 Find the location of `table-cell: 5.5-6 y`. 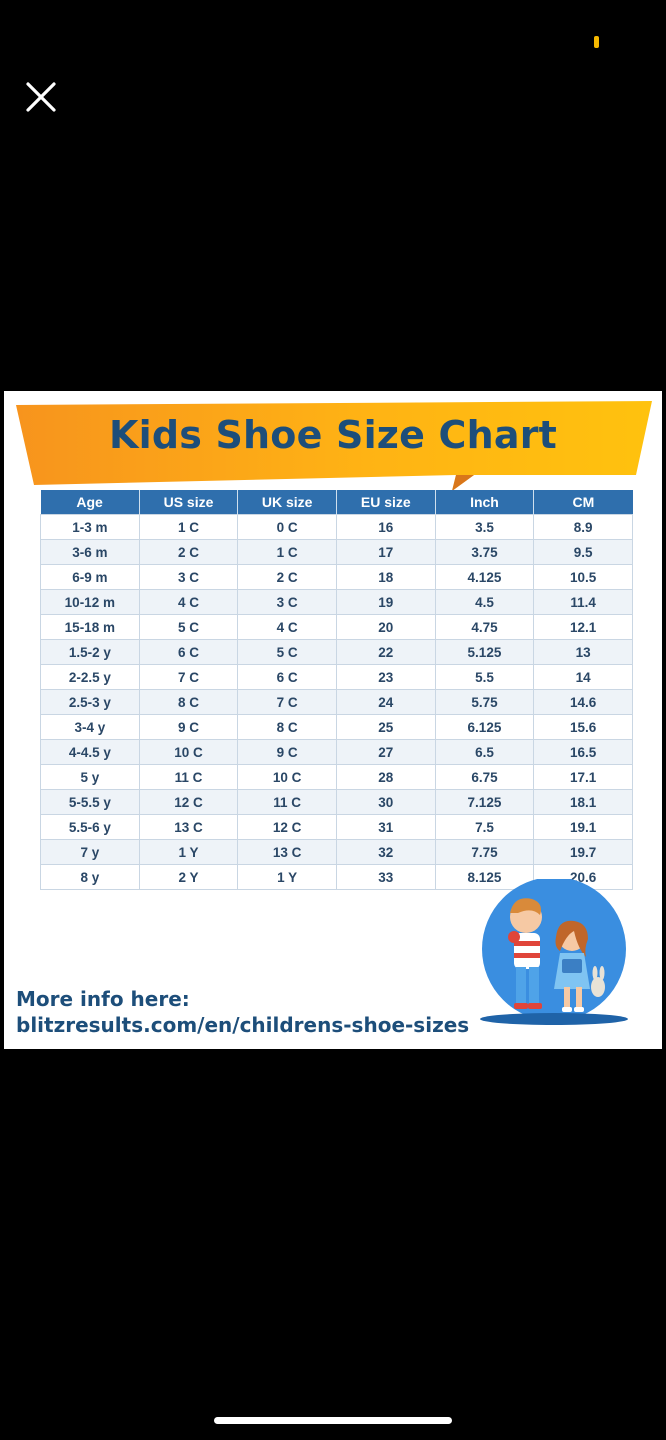

table-cell: 5.5-6 y is located at coordinates (90, 827).